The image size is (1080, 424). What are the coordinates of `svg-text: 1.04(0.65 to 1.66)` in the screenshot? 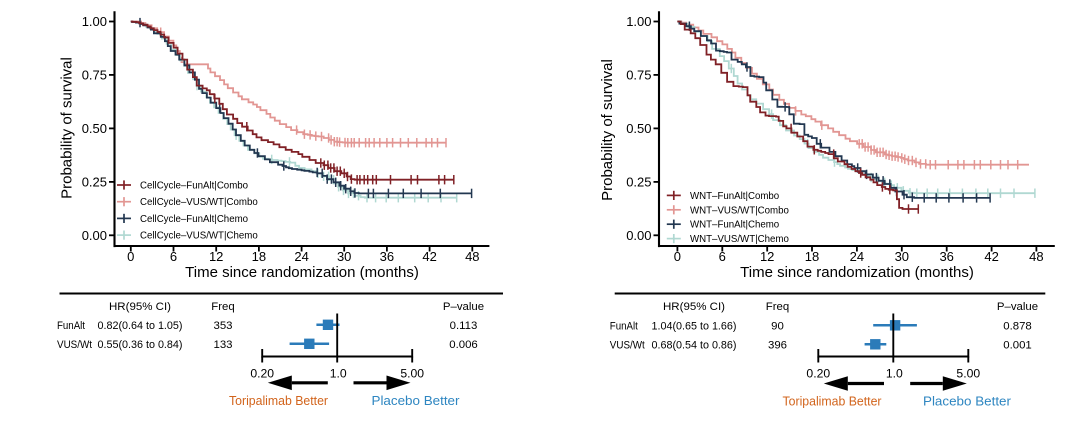 It's located at (694, 327).